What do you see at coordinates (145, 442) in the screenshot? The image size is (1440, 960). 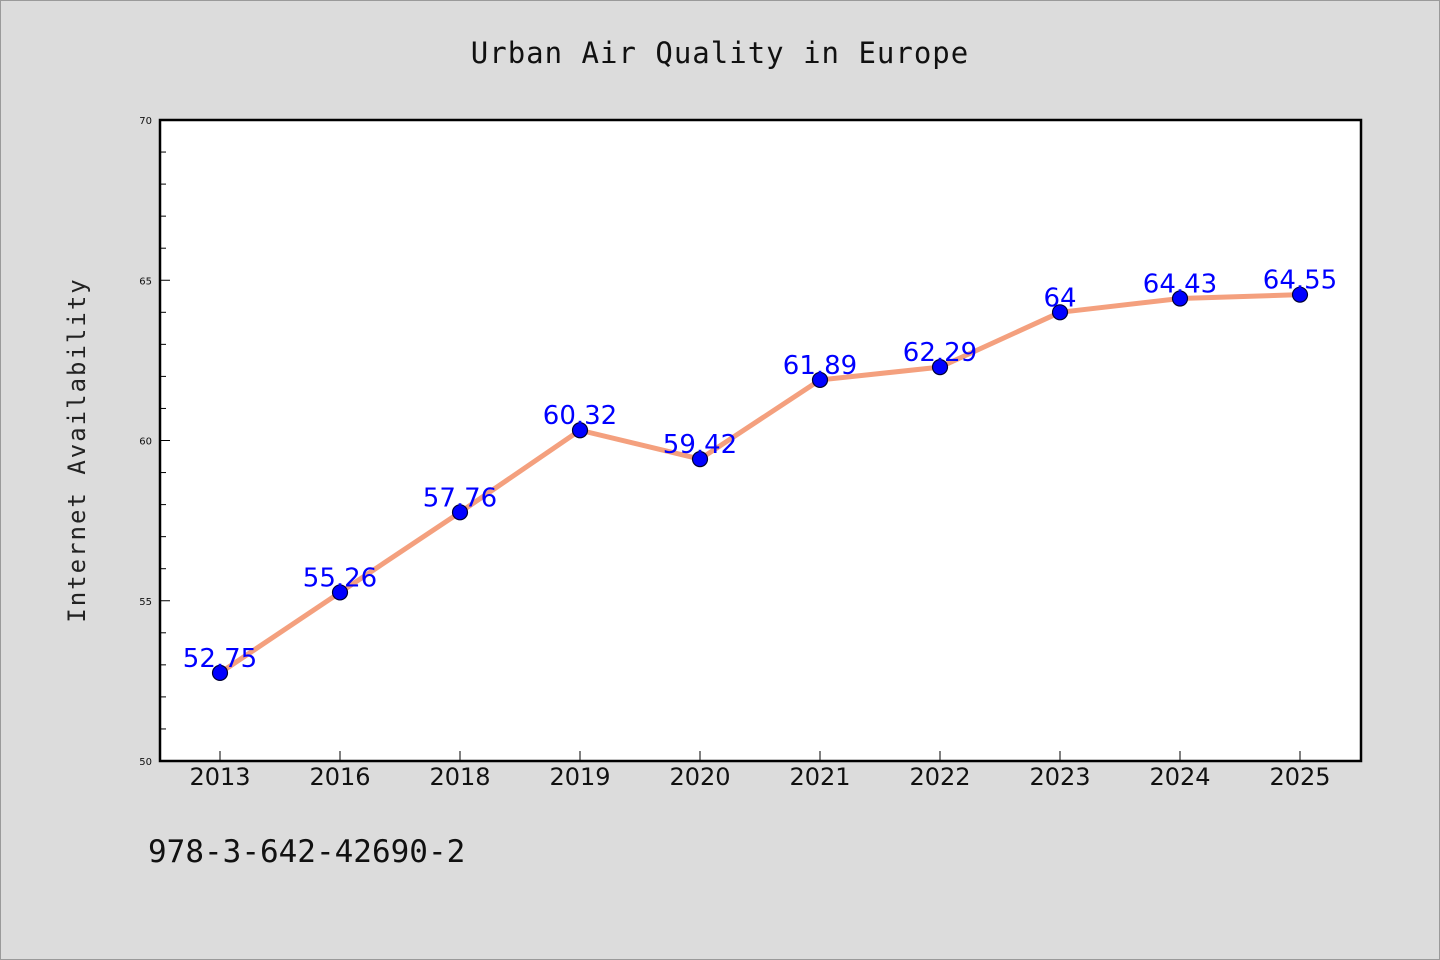 I see `y-tick-label: 60` at bounding box center [145, 442].